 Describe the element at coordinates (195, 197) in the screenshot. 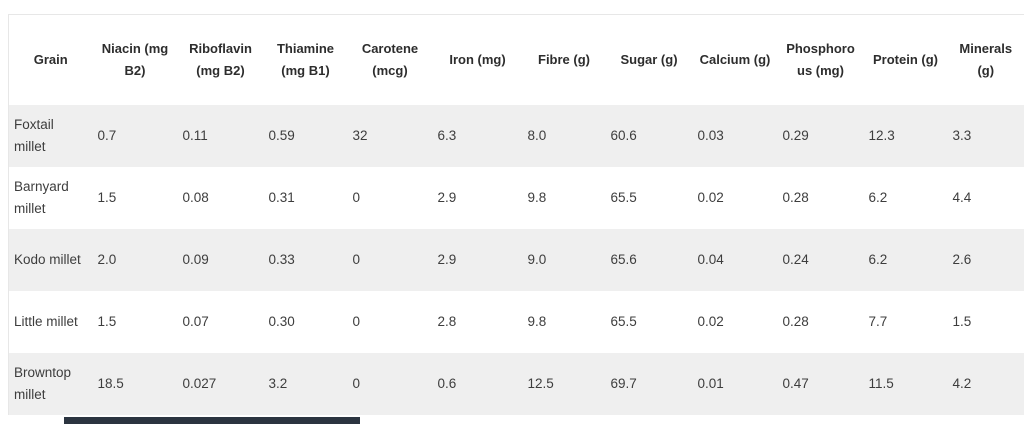

I see `value-cell: 0.08` at that location.